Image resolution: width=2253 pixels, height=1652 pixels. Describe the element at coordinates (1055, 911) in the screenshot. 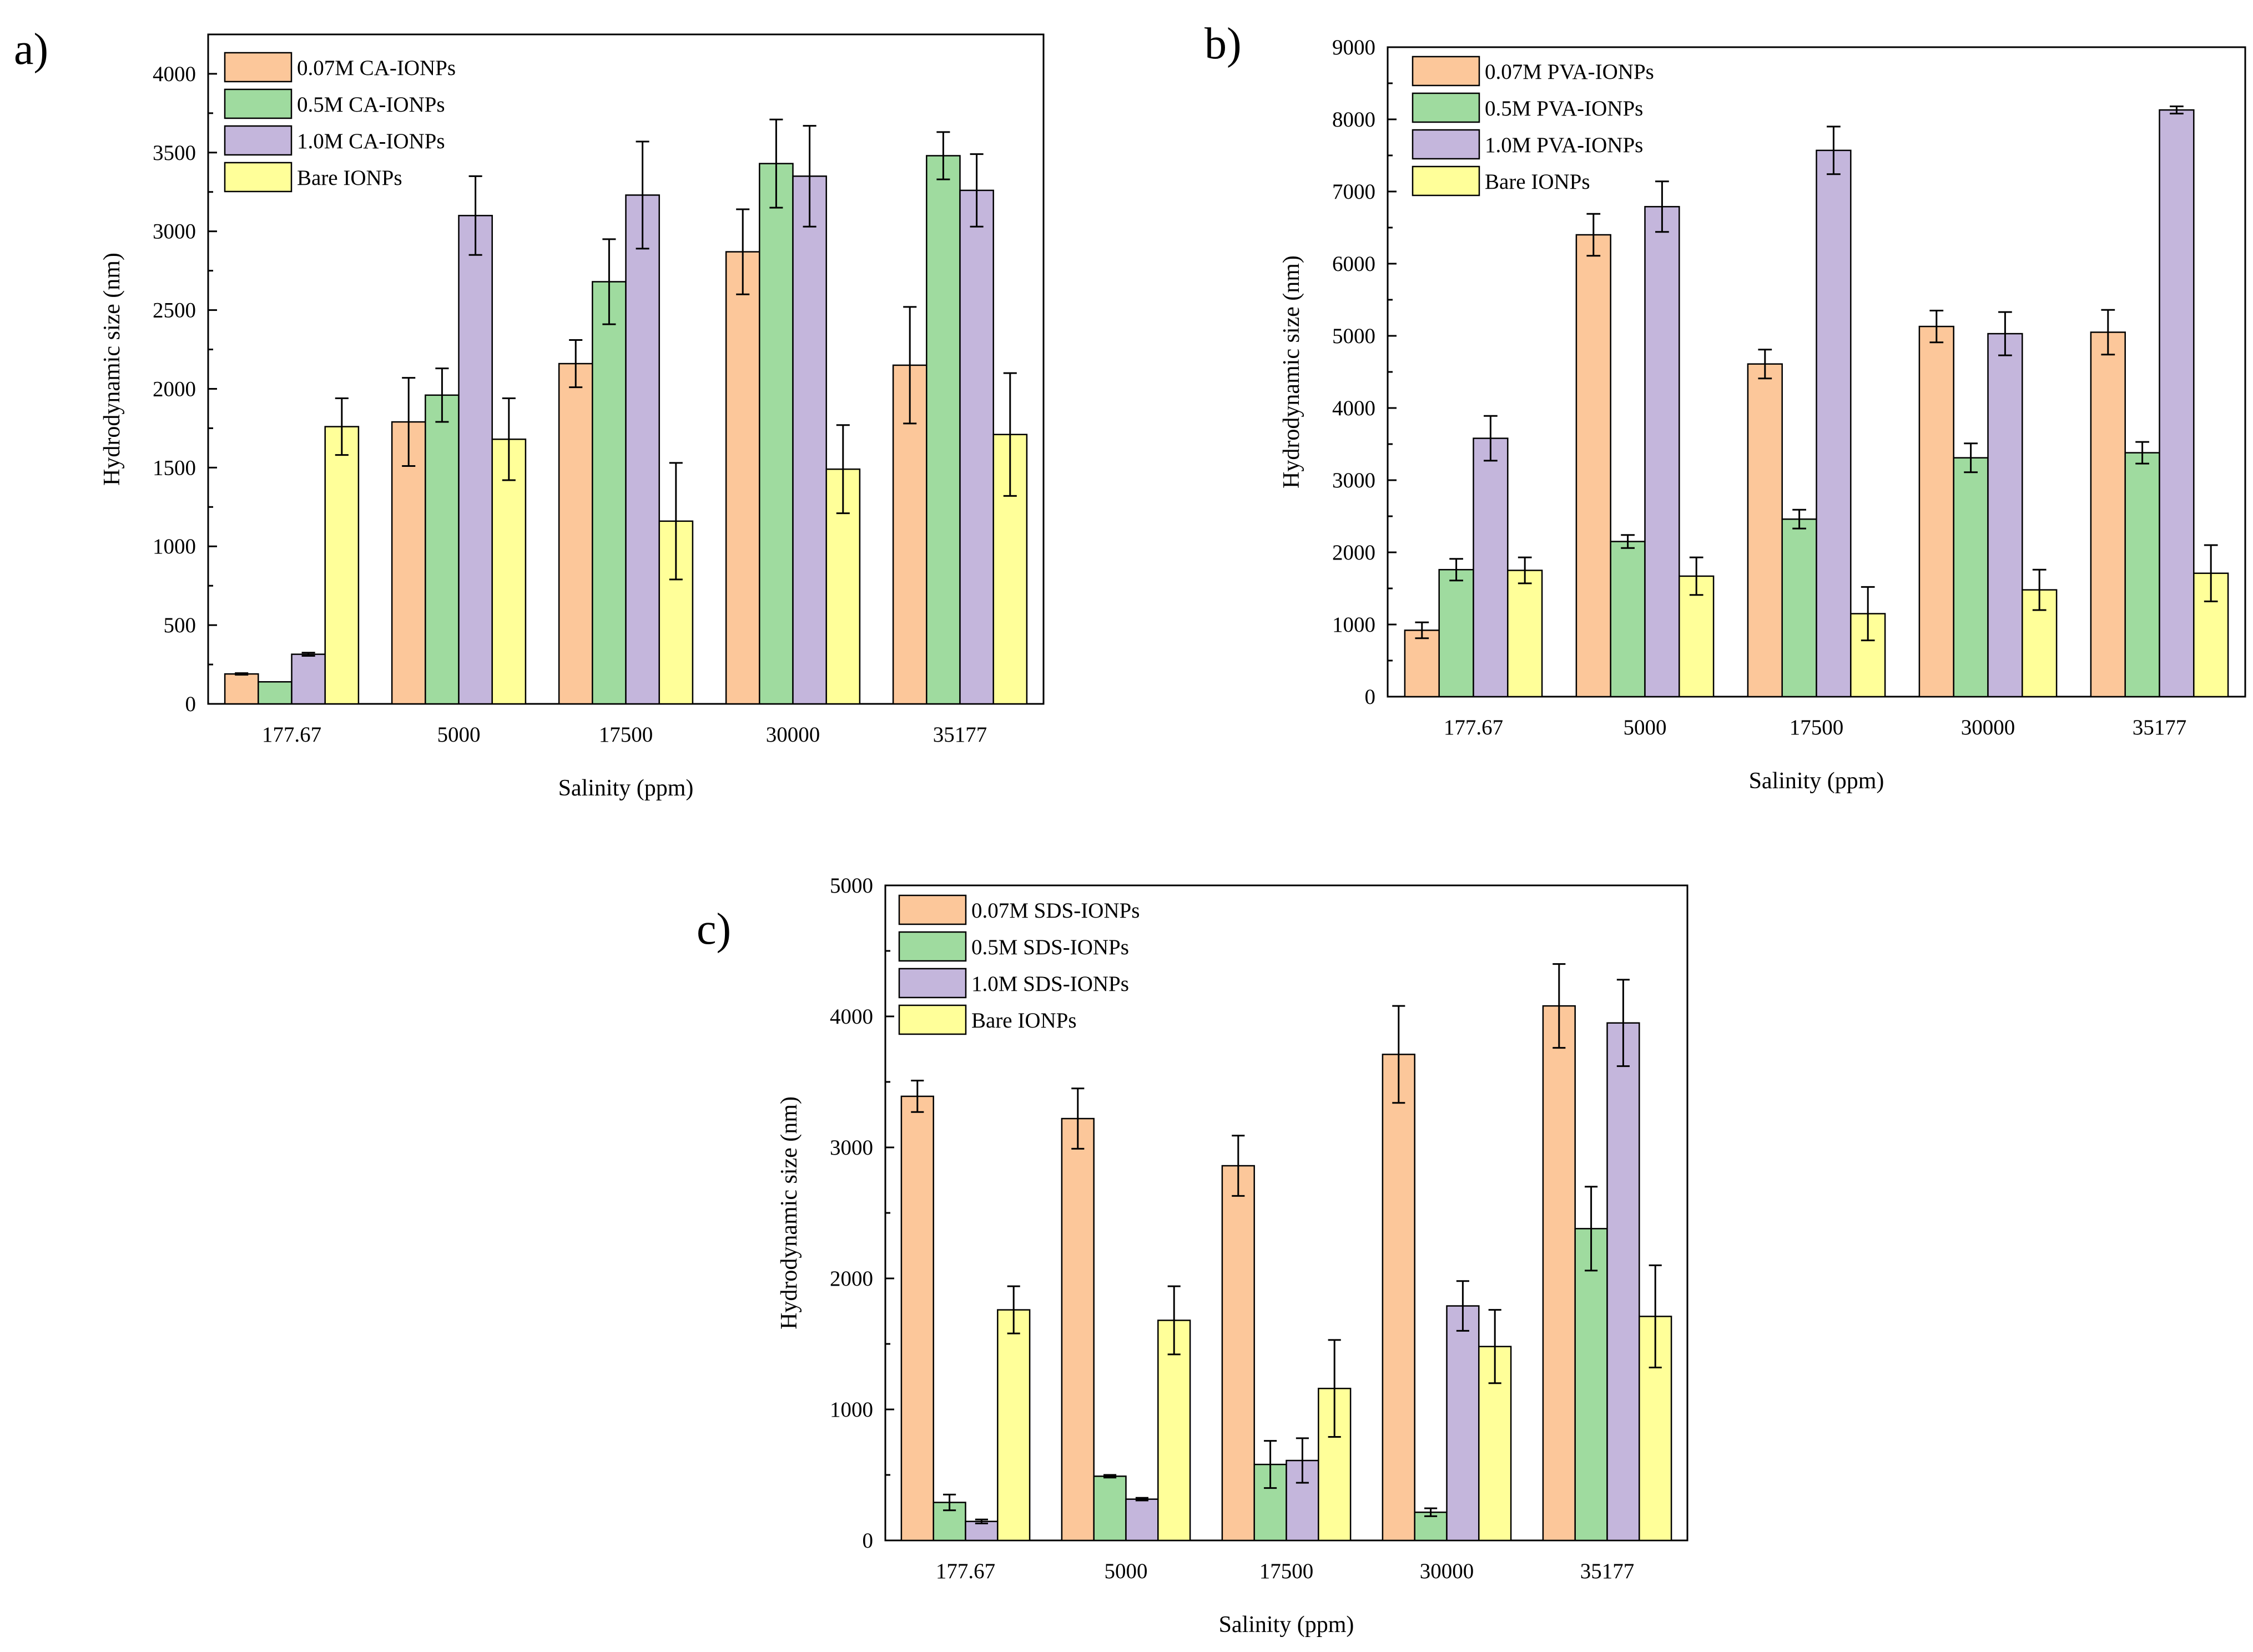

I see `legend-label: 0.07M SDS-IONPs` at that location.